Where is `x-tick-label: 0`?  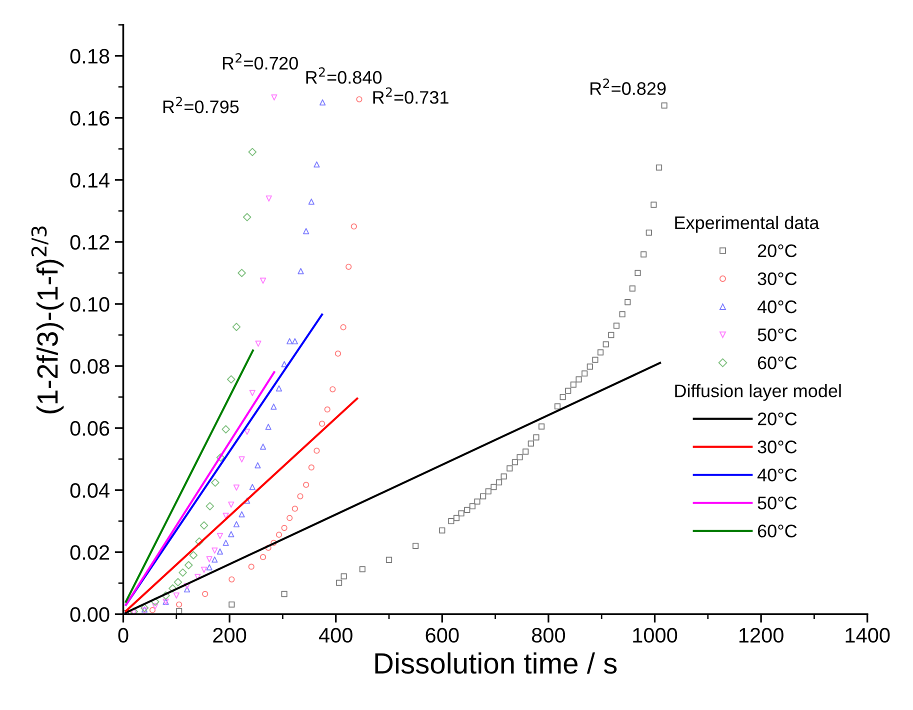 x-tick-label: 0 is located at coordinates (123, 635).